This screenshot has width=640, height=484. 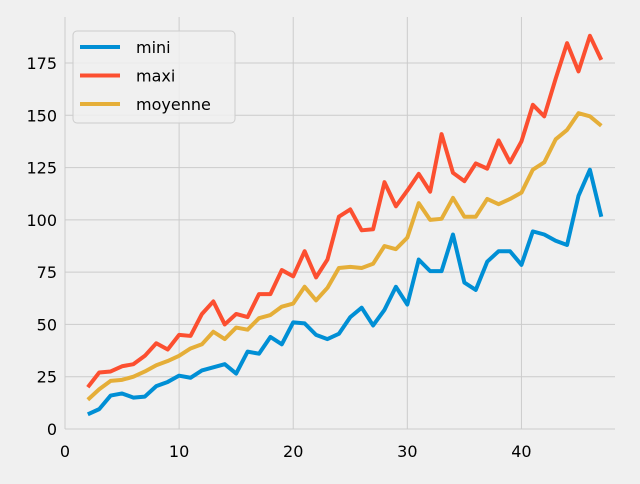 I want to click on y-tick-label: 0, so click(x=52, y=429).